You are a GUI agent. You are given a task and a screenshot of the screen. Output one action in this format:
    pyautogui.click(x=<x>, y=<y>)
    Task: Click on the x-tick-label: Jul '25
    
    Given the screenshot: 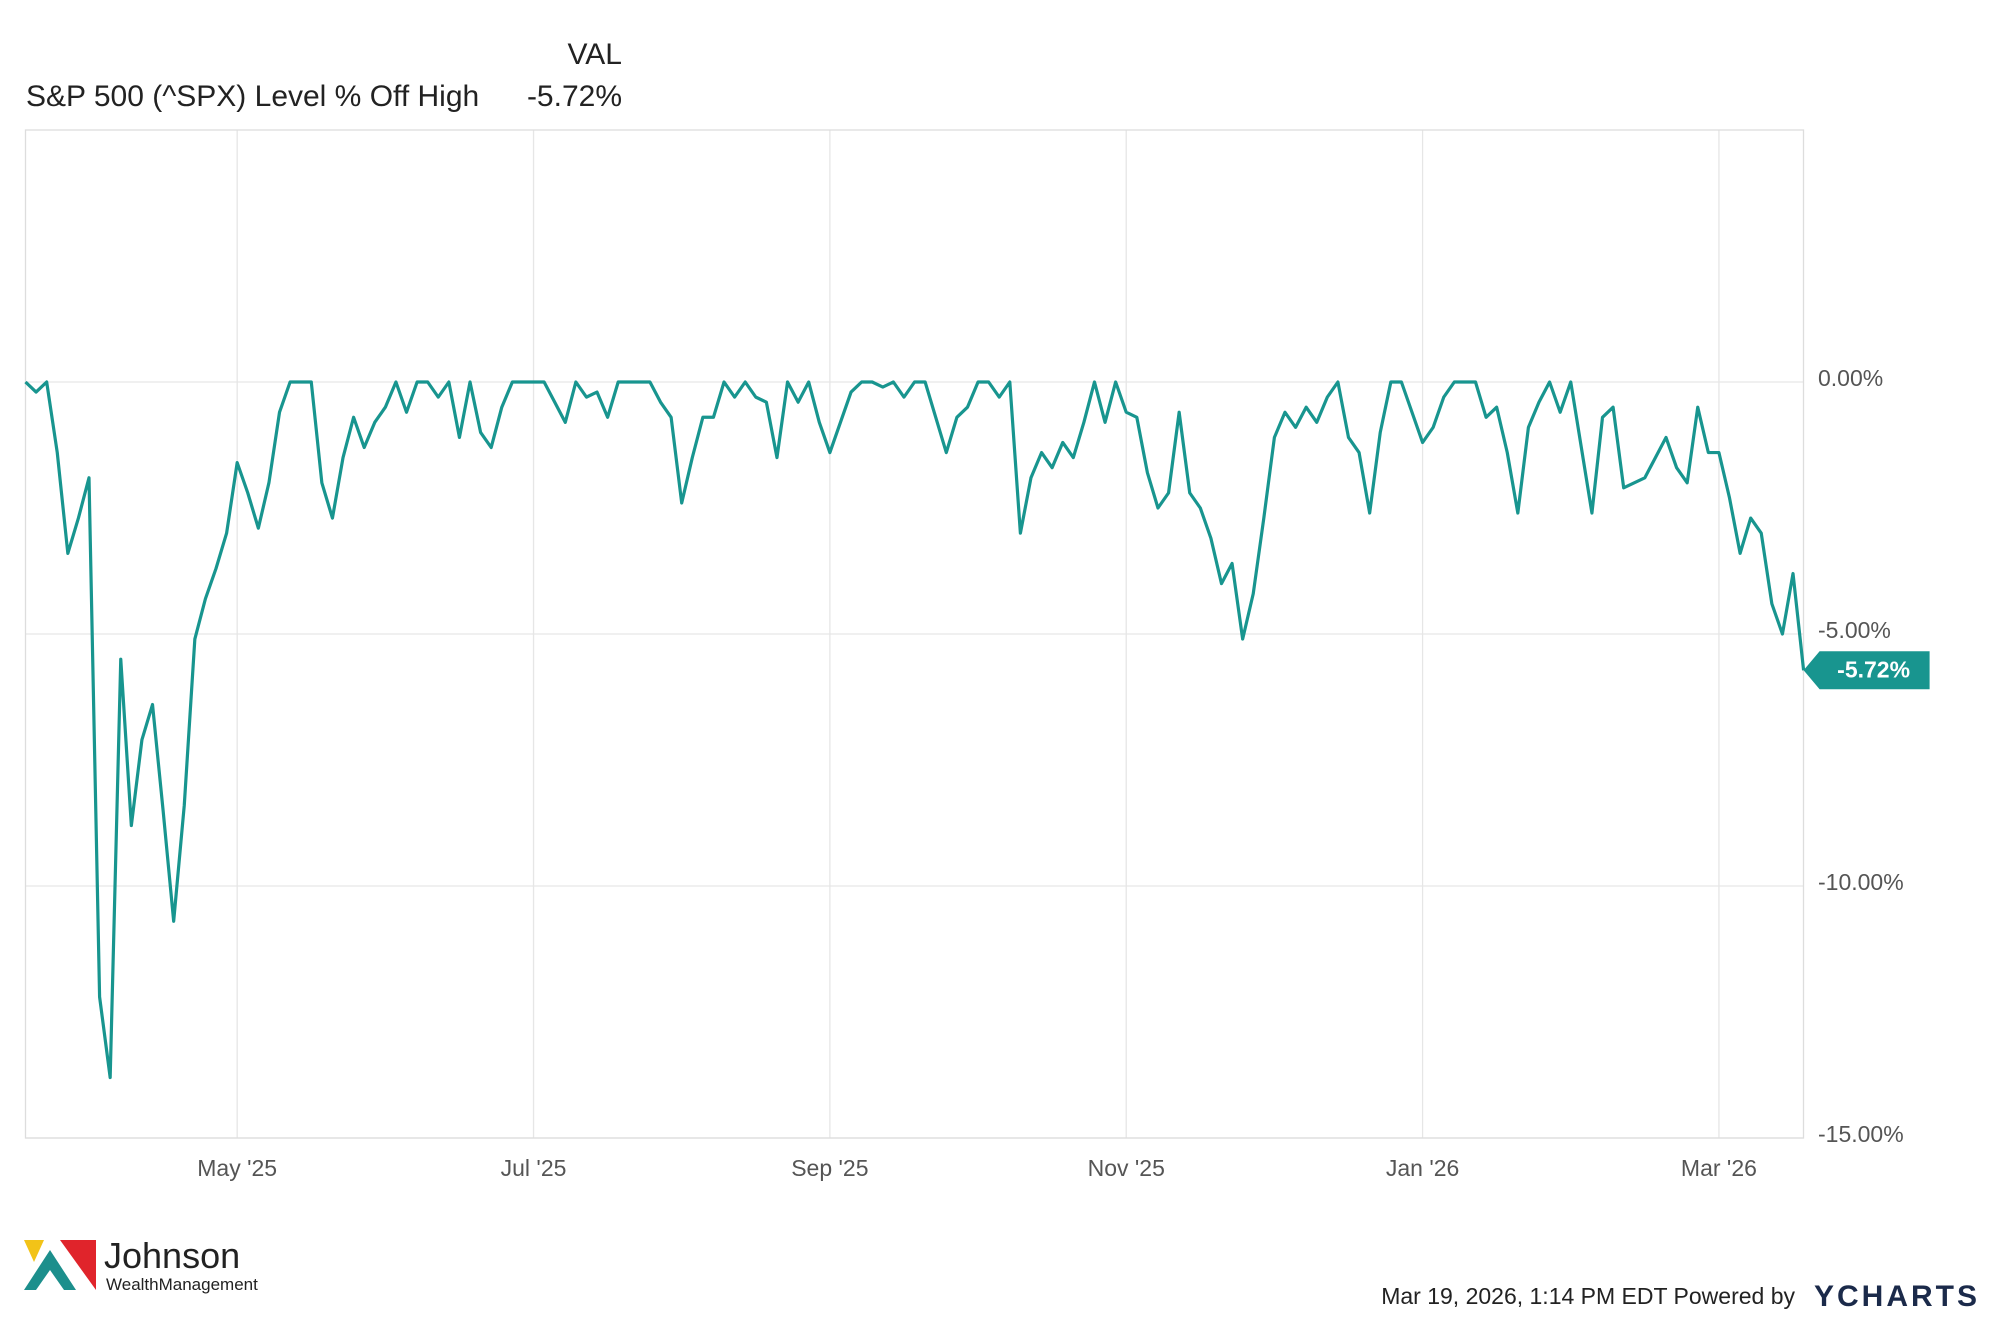 What is the action you would take?
    pyautogui.click(x=534, y=1168)
    